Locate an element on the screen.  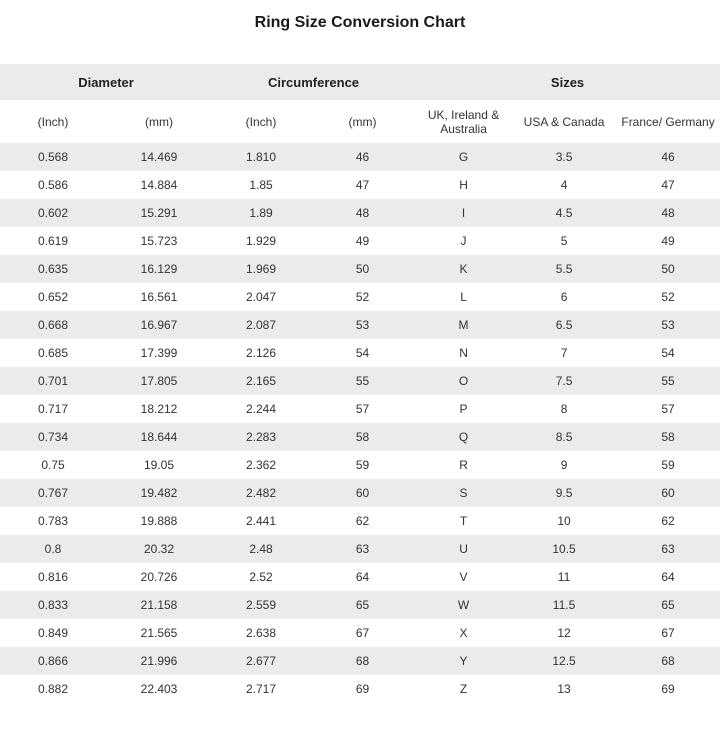
cell: 2.717 is located at coordinates (261, 689).